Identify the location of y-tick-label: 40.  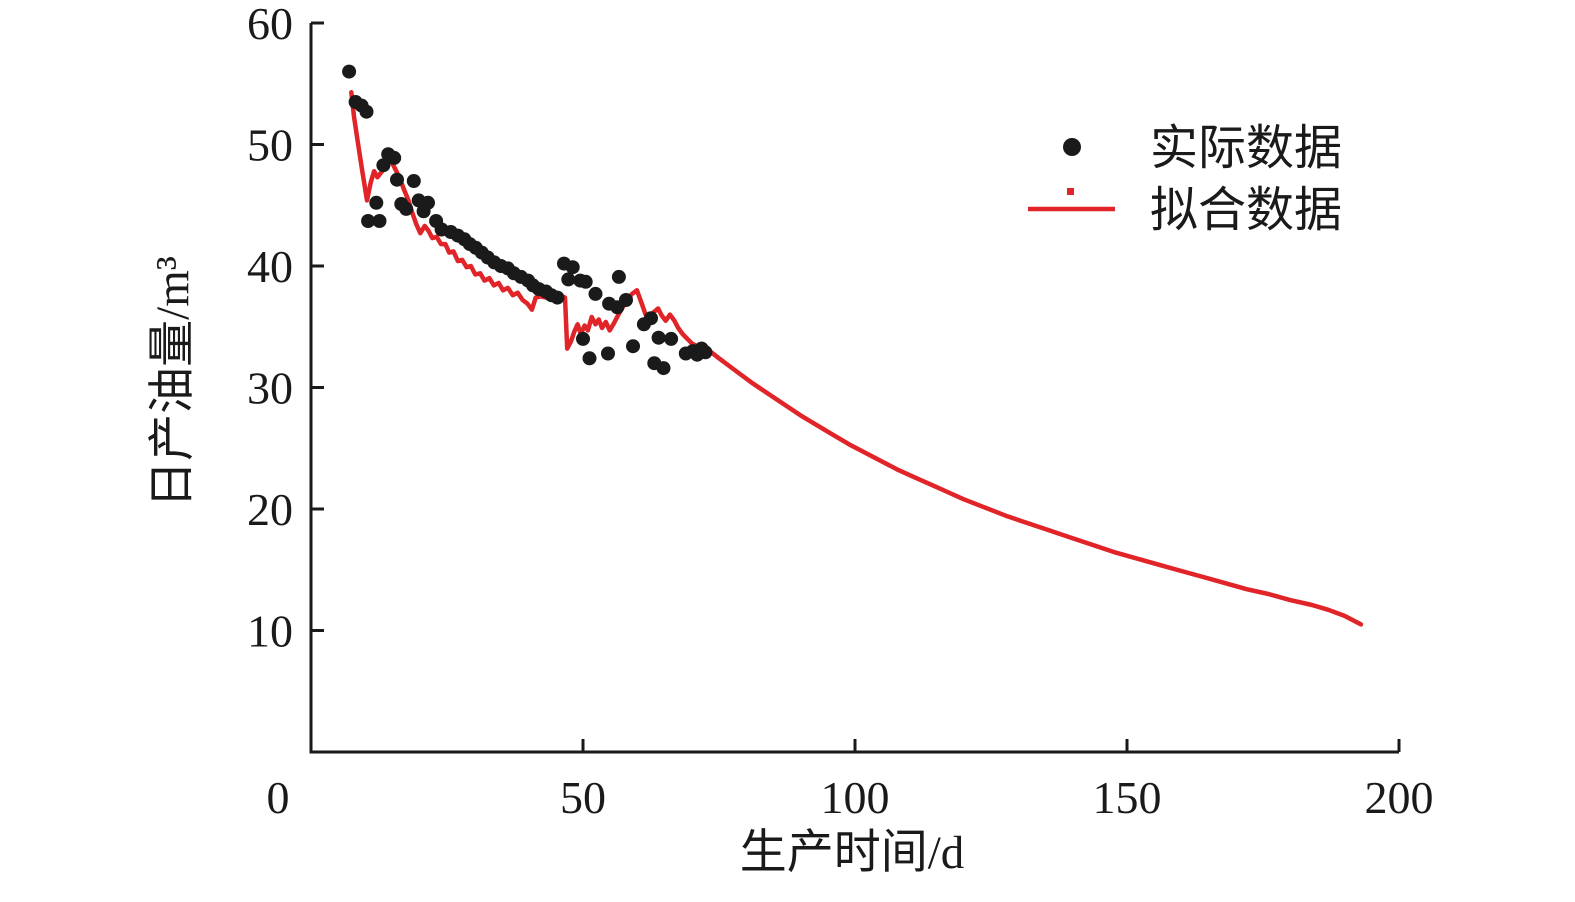
(270, 266).